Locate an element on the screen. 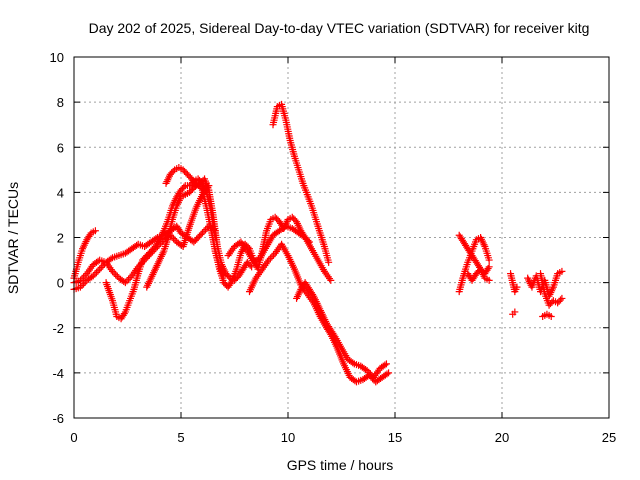 The image size is (640, 480). x-tick-label: 10 is located at coordinates (288, 437).